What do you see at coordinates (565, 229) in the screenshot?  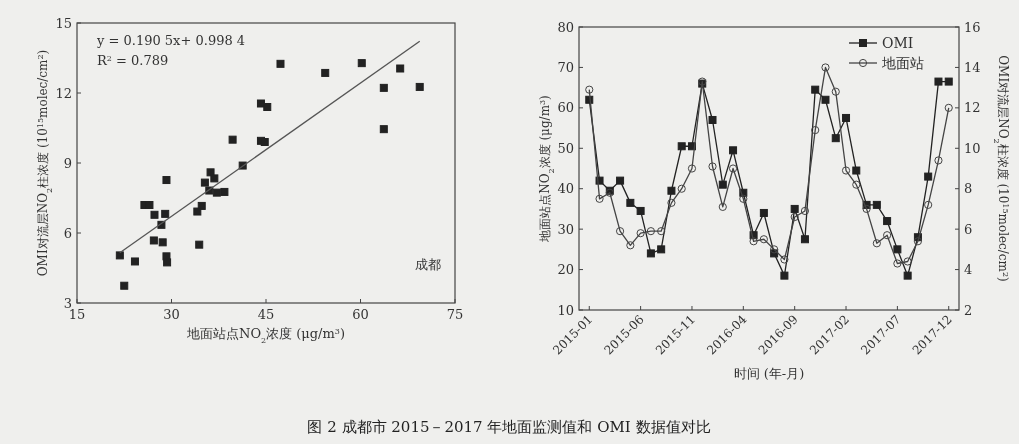 I see `y-tick-label: 30` at bounding box center [565, 229].